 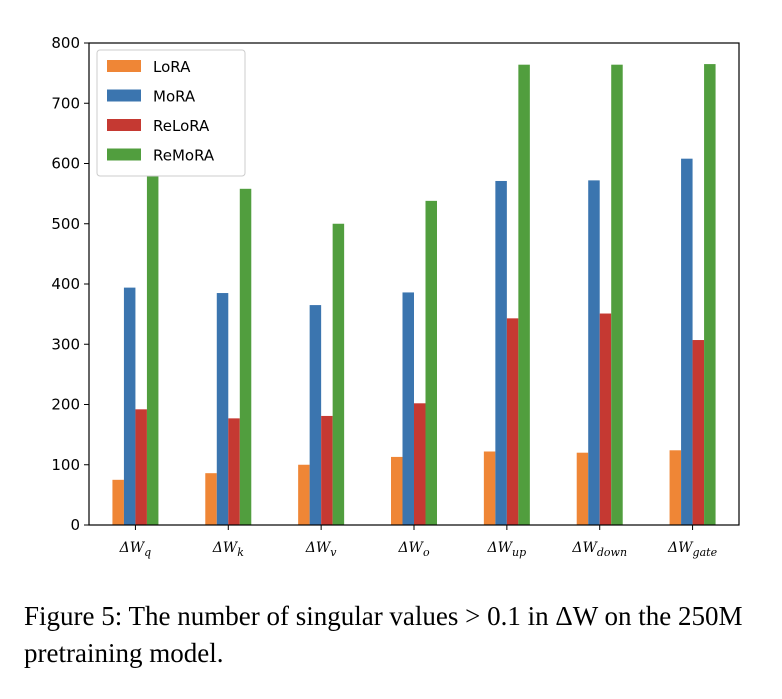 What do you see at coordinates (124, 95) in the screenshot?
I see `legend-swatch-mora` at bounding box center [124, 95].